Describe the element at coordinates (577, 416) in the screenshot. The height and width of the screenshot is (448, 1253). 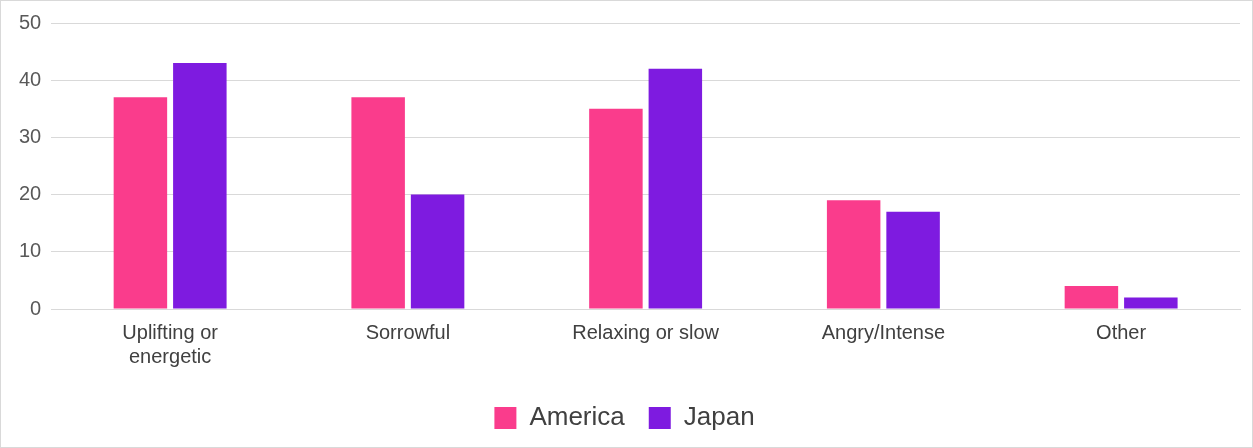
I see `legend-label: America` at that location.